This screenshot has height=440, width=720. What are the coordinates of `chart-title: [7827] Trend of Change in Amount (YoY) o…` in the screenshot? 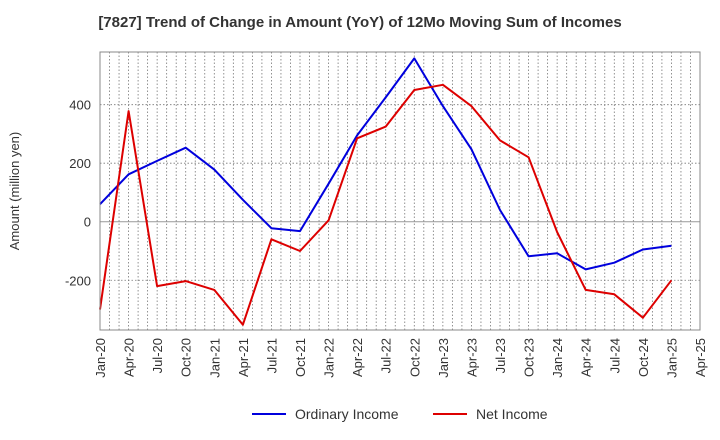 It's located at (360, 22).